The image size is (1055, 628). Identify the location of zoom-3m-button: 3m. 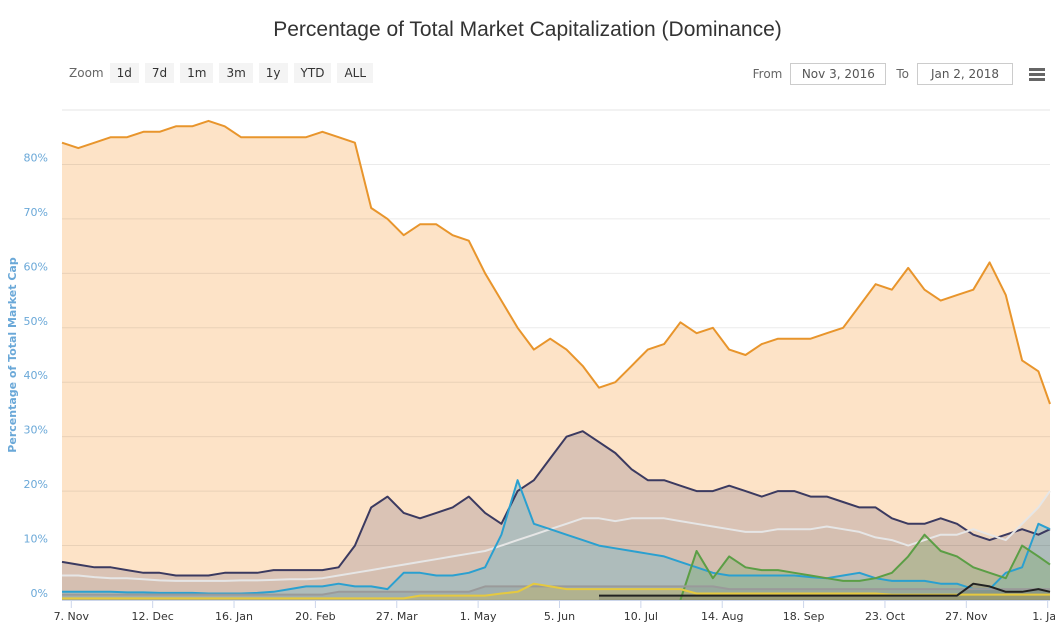
(236, 73).